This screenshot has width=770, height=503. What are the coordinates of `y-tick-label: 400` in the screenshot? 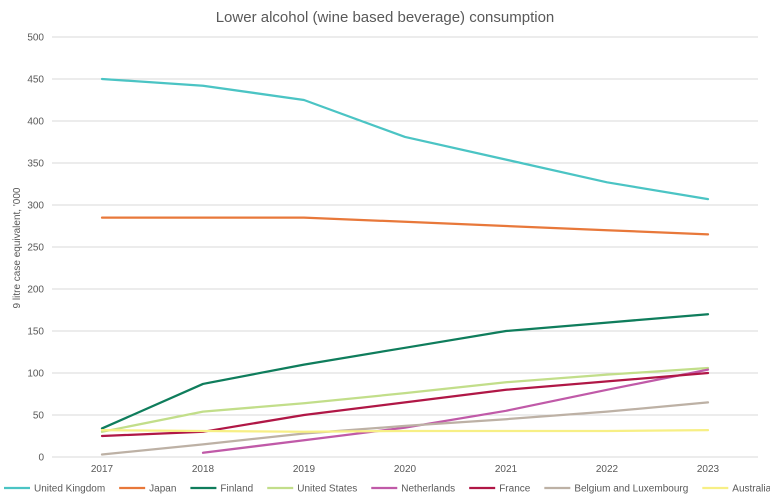 It's located at (35, 122).